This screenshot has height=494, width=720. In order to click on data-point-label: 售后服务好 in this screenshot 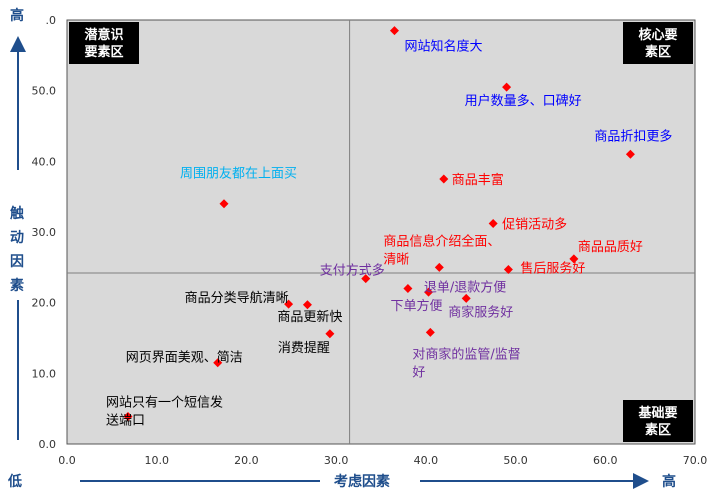, I will do `click(552, 268)`.